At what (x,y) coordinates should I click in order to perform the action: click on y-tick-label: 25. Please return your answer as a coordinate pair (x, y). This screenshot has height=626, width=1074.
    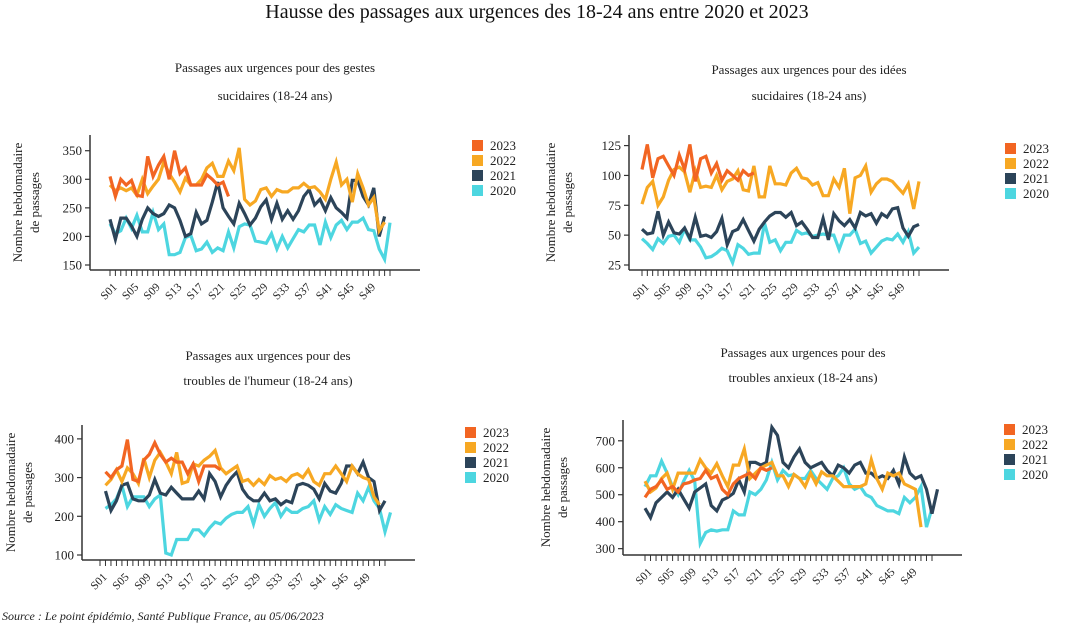
    Looking at the image, I should click on (614, 265).